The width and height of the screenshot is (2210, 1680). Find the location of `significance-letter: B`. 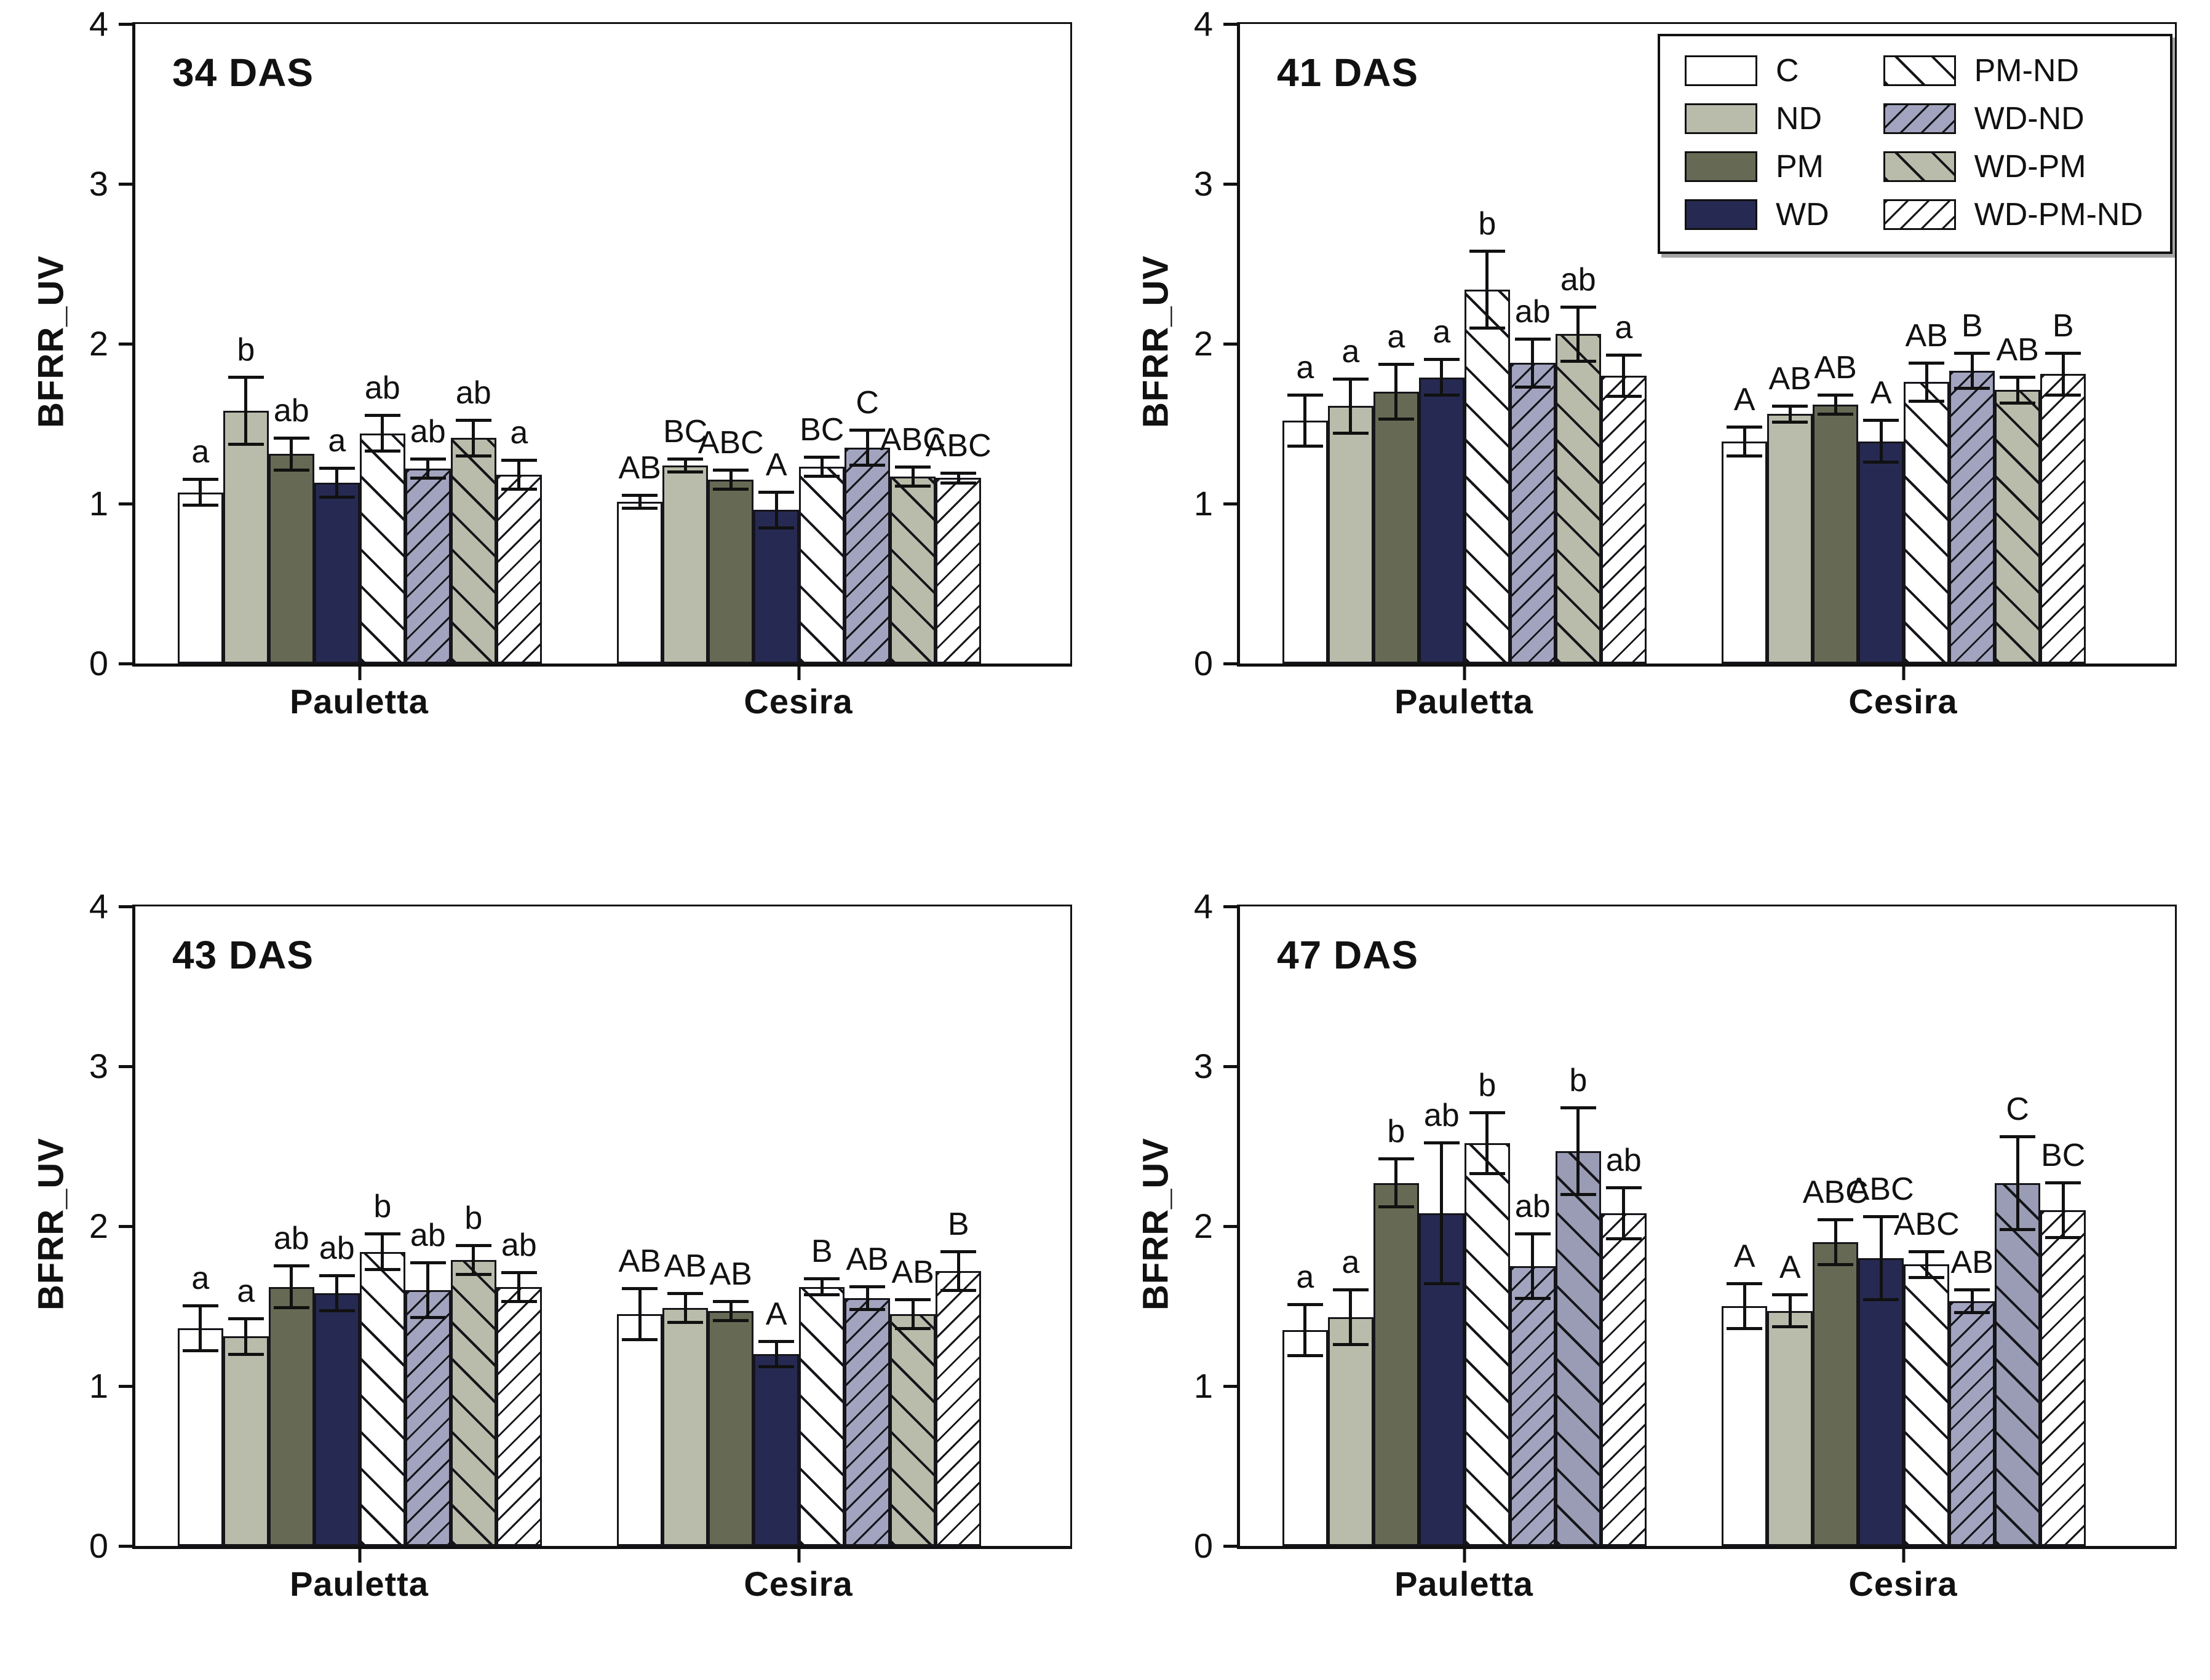

significance-letter: B is located at coordinates (1972, 326).